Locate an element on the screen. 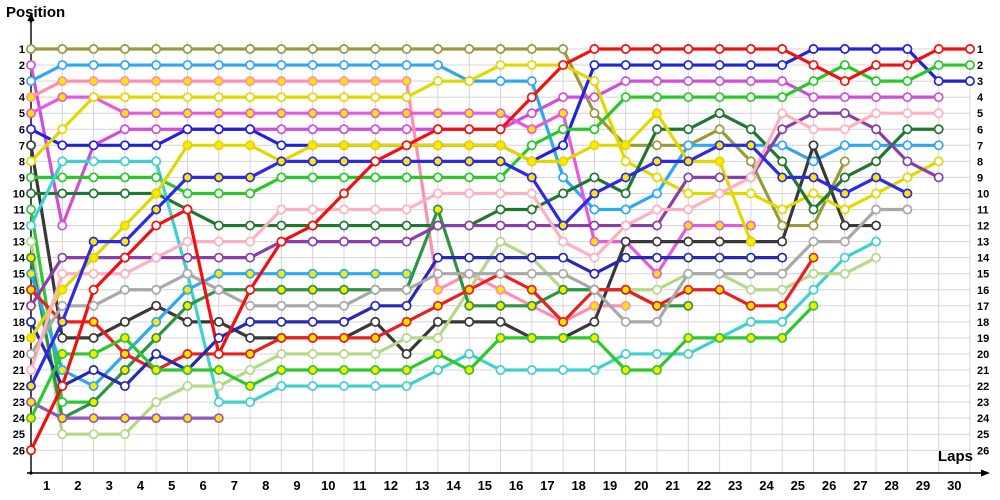  tick-label: 20 is located at coordinates (983, 355).